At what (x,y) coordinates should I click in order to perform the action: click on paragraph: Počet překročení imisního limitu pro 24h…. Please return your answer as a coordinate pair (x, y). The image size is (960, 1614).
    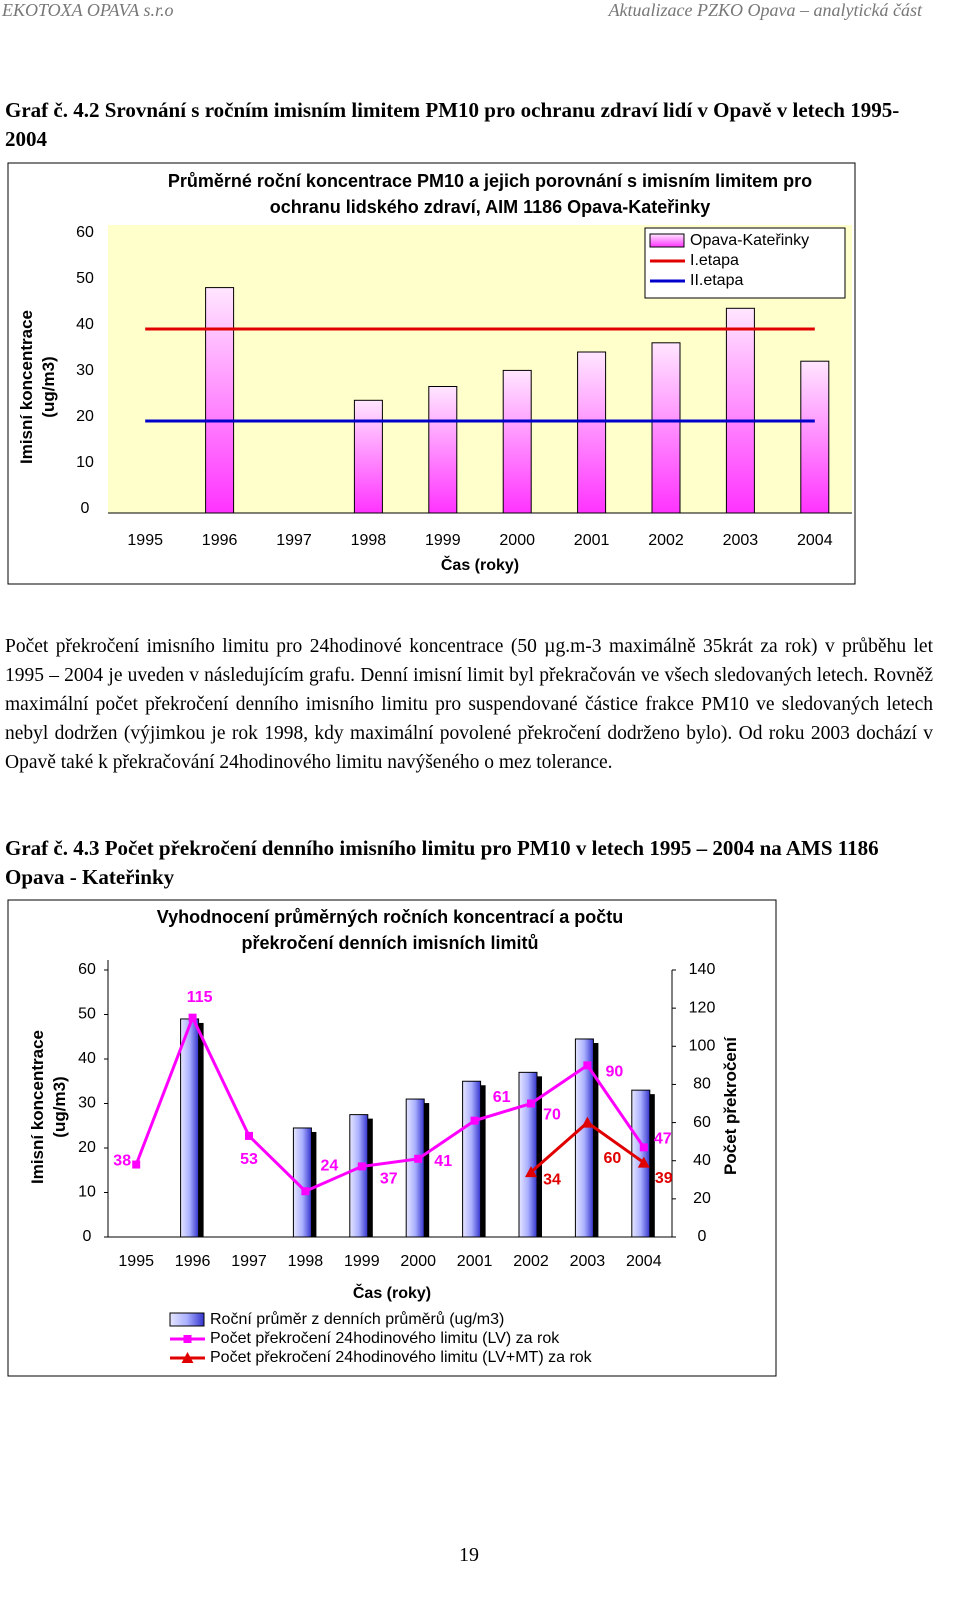
    Looking at the image, I should click on (469, 704).